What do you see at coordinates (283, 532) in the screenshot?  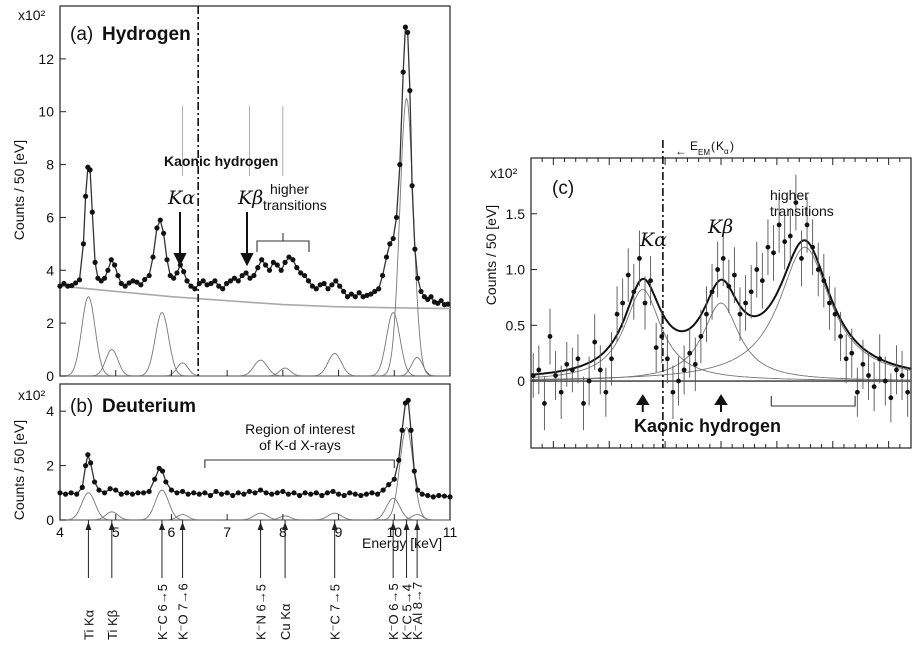 I see `x-tick-label: 8` at bounding box center [283, 532].